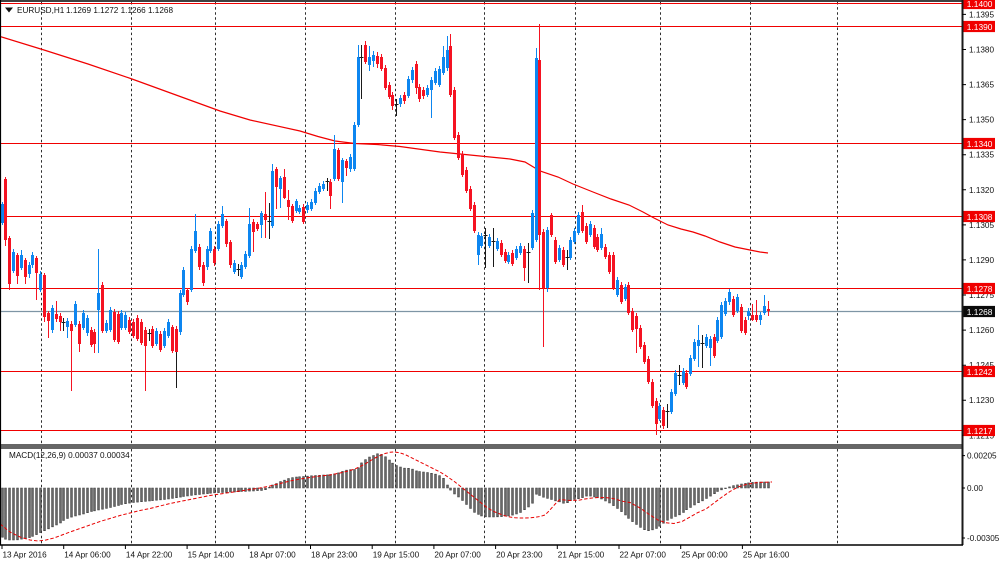  Describe the element at coordinates (272, 555) in the screenshot. I see `svg-text: 18 Apr 07:00` at that location.